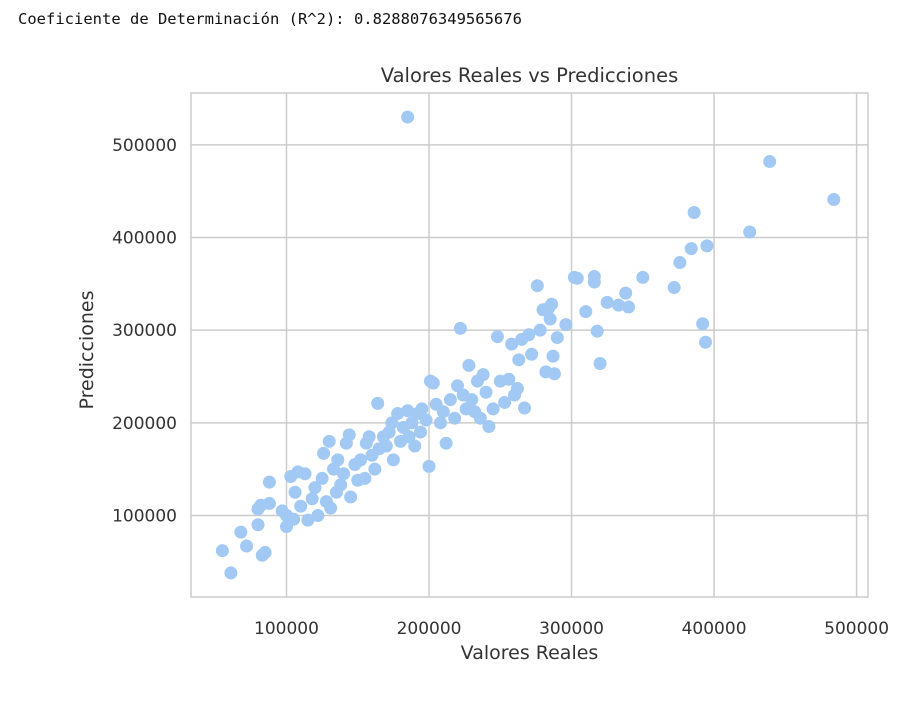 Image resolution: width=919 pixels, height=702 pixels. What do you see at coordinates (144, 516) in the screenshot?
I see `y-tick-label: 100000` at bounding box center [144, 516].